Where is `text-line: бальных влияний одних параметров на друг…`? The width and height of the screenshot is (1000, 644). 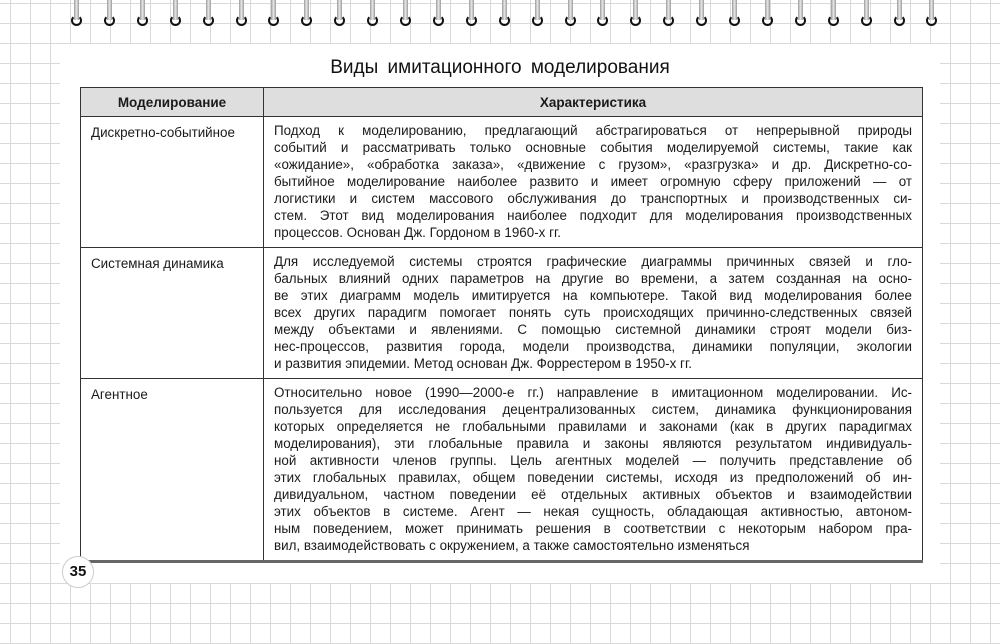
text-line: бальных влияний одних параметров на друг… is located at coordinates (593, 278).